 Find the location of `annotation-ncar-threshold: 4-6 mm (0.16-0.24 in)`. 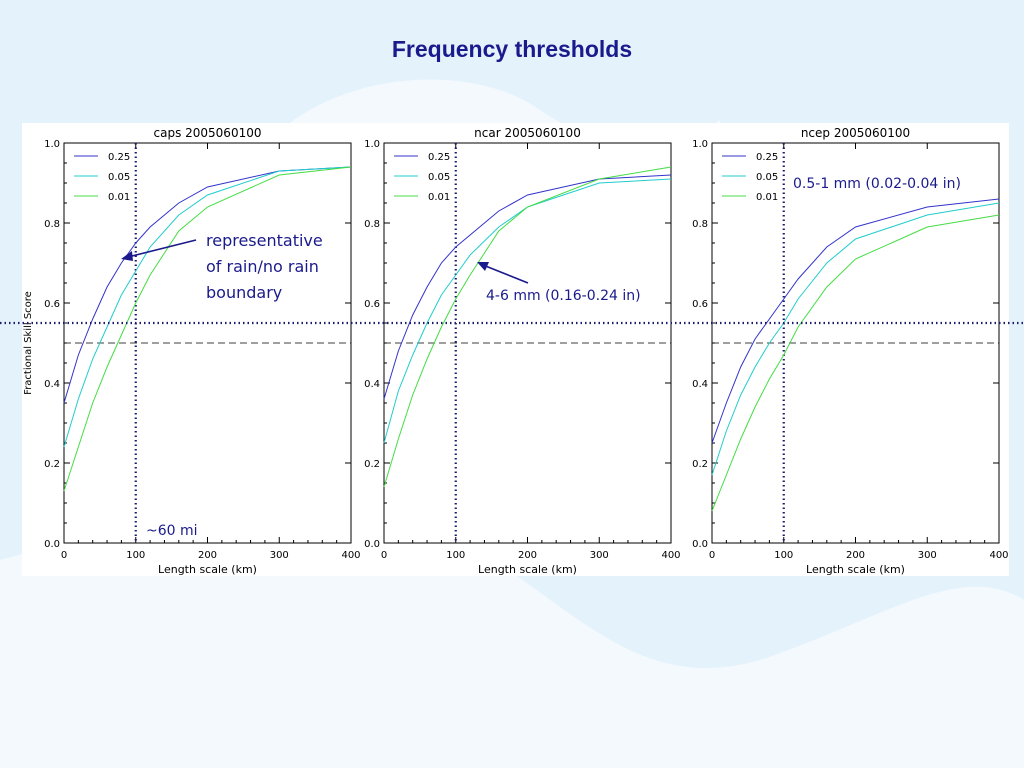

annotation-ncar-threshold: 4-6 mm (0.16-0.24 in) is located at coordinates (563, 296).